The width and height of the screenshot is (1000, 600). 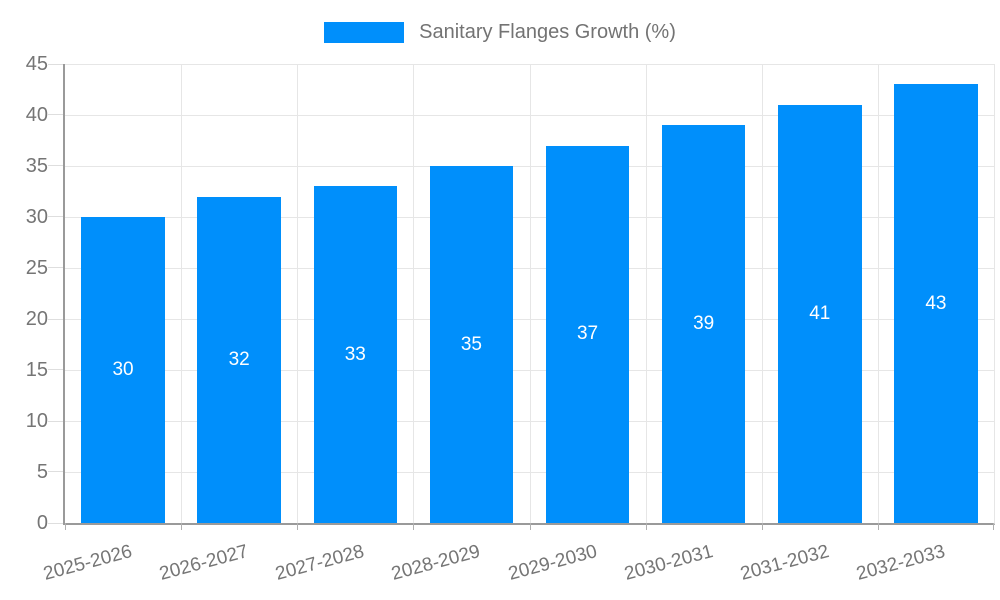 What do you see at coordinates (785, 563) in the screenshot?
I see `x-axis-tick-label: 2031-2032` at bounding box center [785, 563].